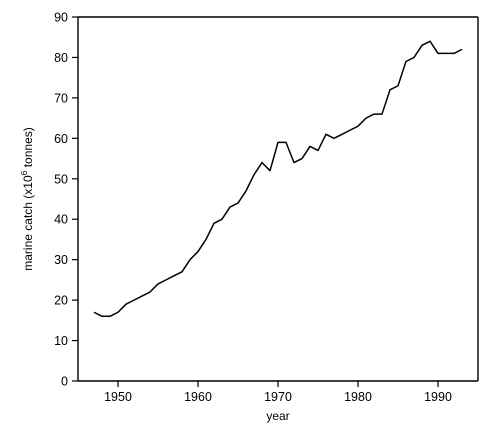  I want to click on x-ticks: 1950 1960 1970 1980 1990, so click(278, 392).